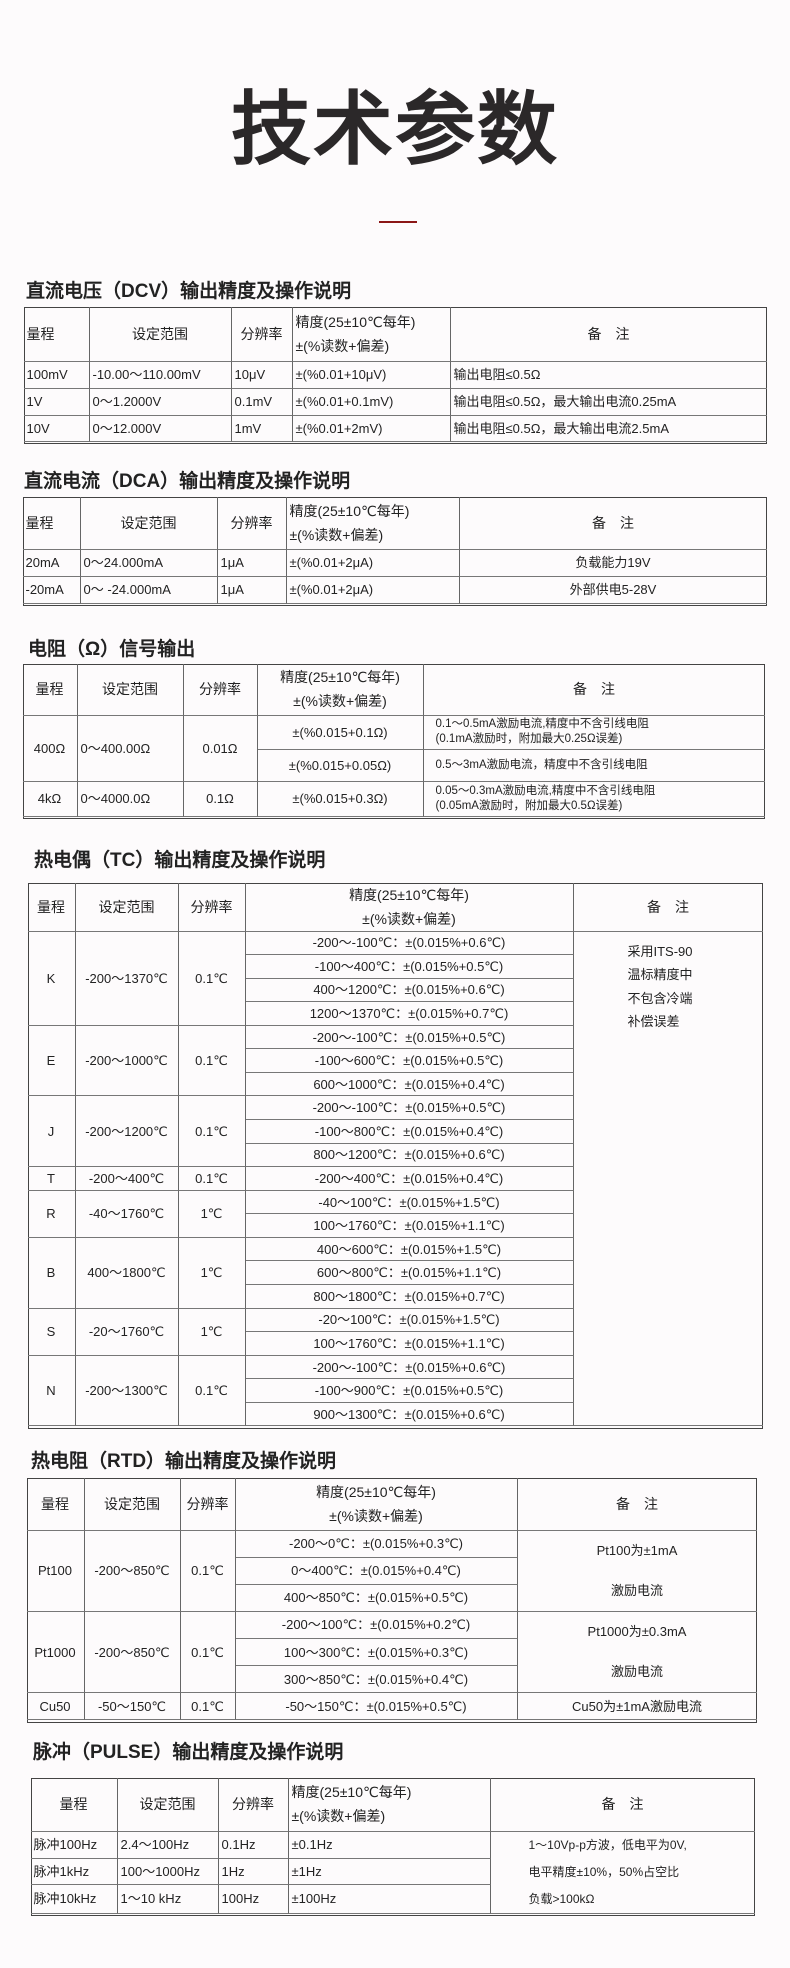 The width and height of the screenshot is (790, 1968). What do you see at coordinates (331, 589) in the screenshot?
I see `cell-text: ±(%0.01+2μA)` at bounding box center [331, 589].